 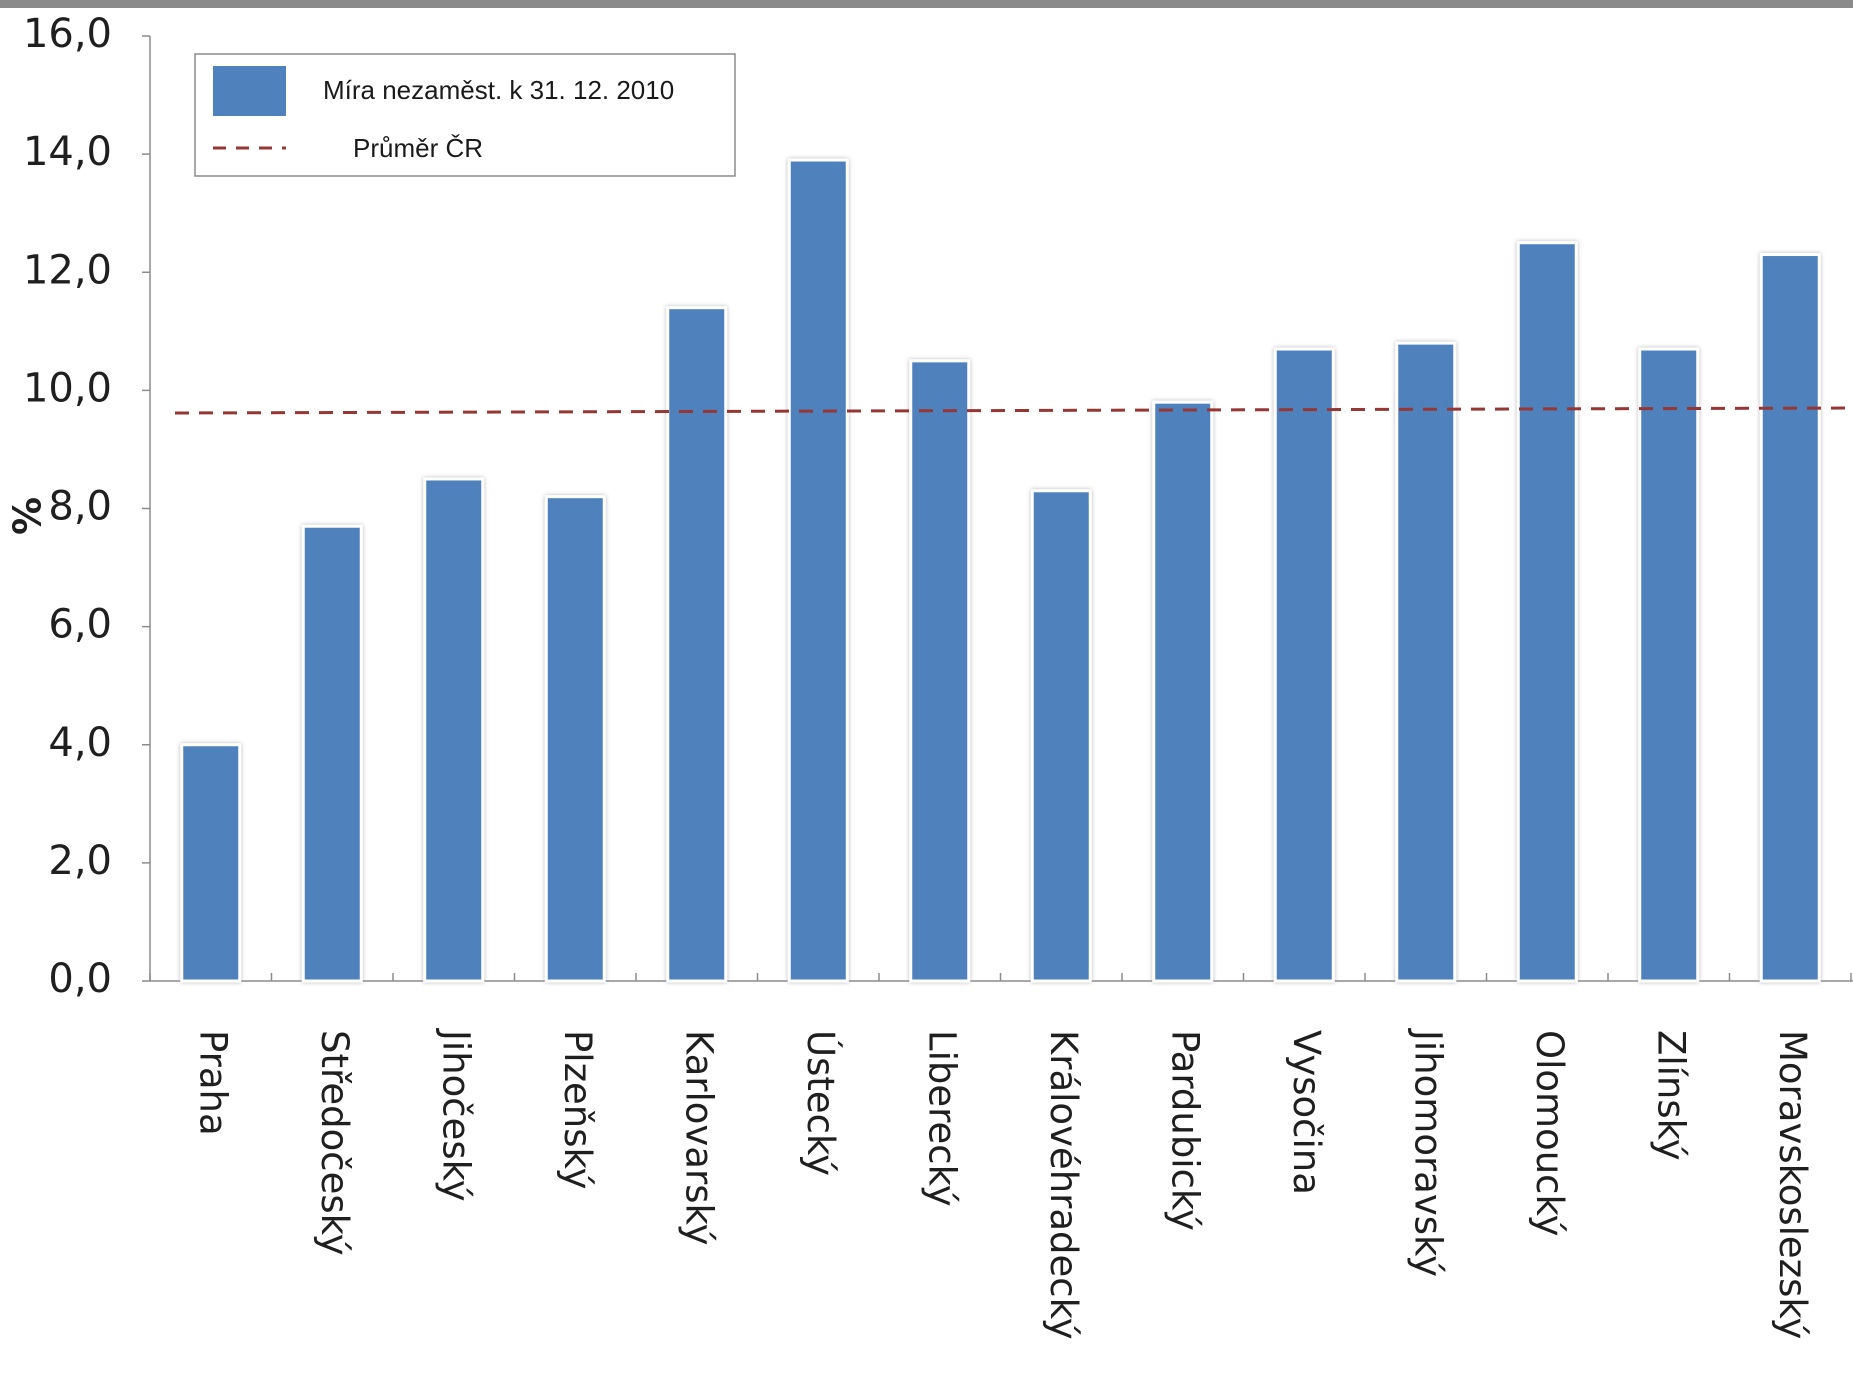 What do you see at coordinates (575, 739) in the screenshot?
I see `bar-plzeňský` at bounding box center [575, 739].